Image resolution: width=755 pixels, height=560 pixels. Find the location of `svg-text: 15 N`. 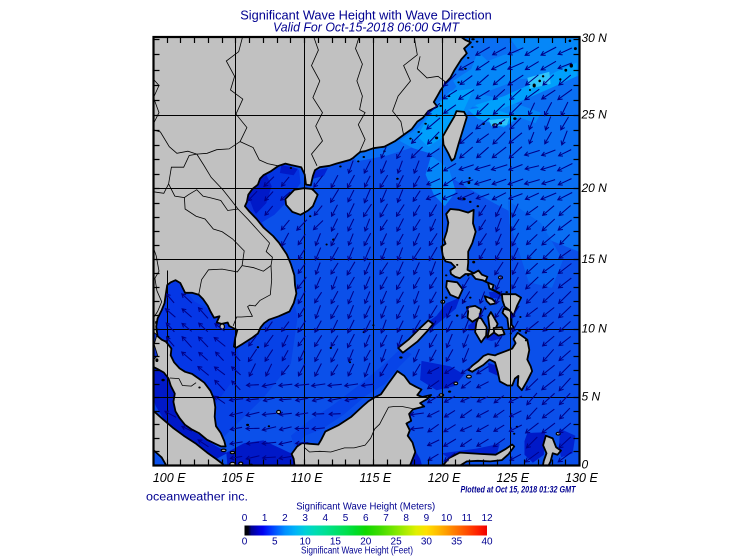

svg-text: 15 N is located at coordinates (595, 259).